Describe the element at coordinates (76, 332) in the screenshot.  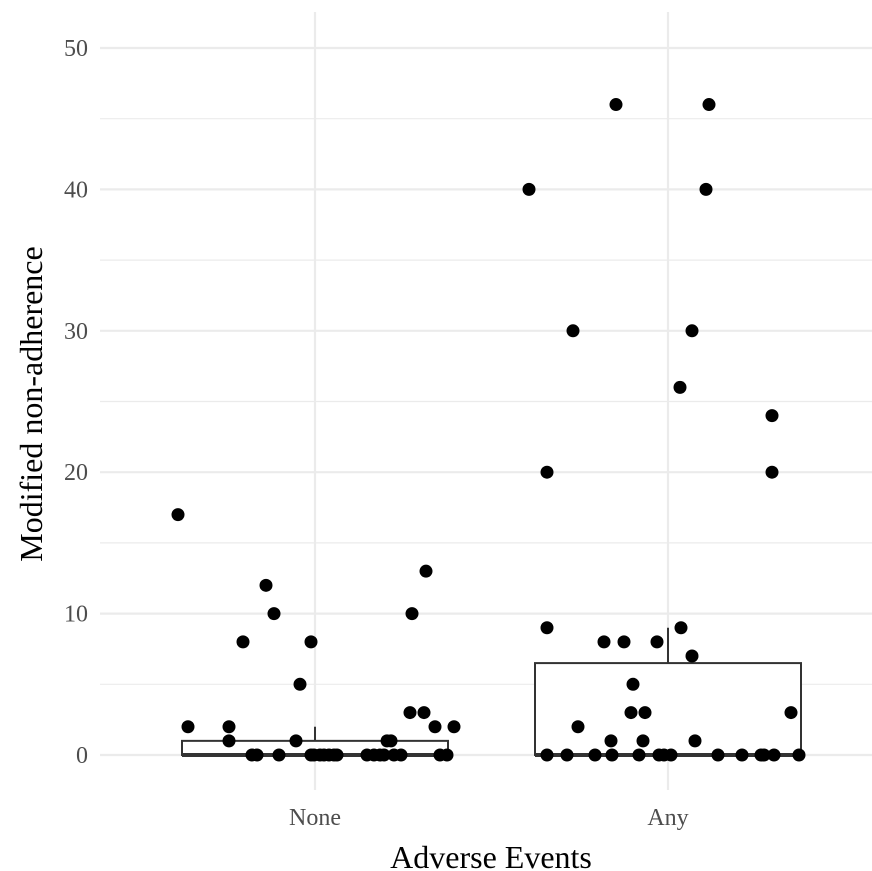
I see `y-tick-label: 30` at that location.